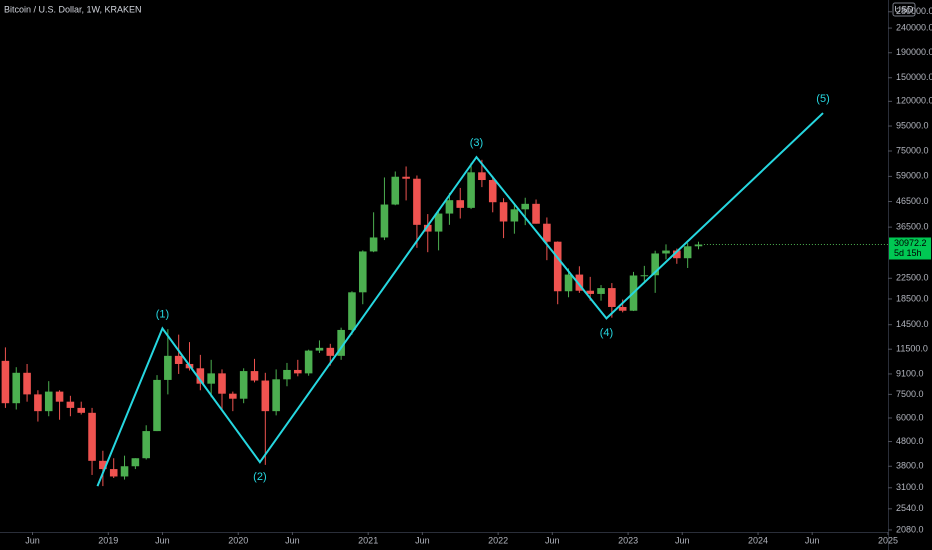 This screenshot has height=550, width=932. What do you see at coordinates (910, 529) in the screenshot?
I see `y-tick-label: 2080.0` at bounding box center [910, 529].